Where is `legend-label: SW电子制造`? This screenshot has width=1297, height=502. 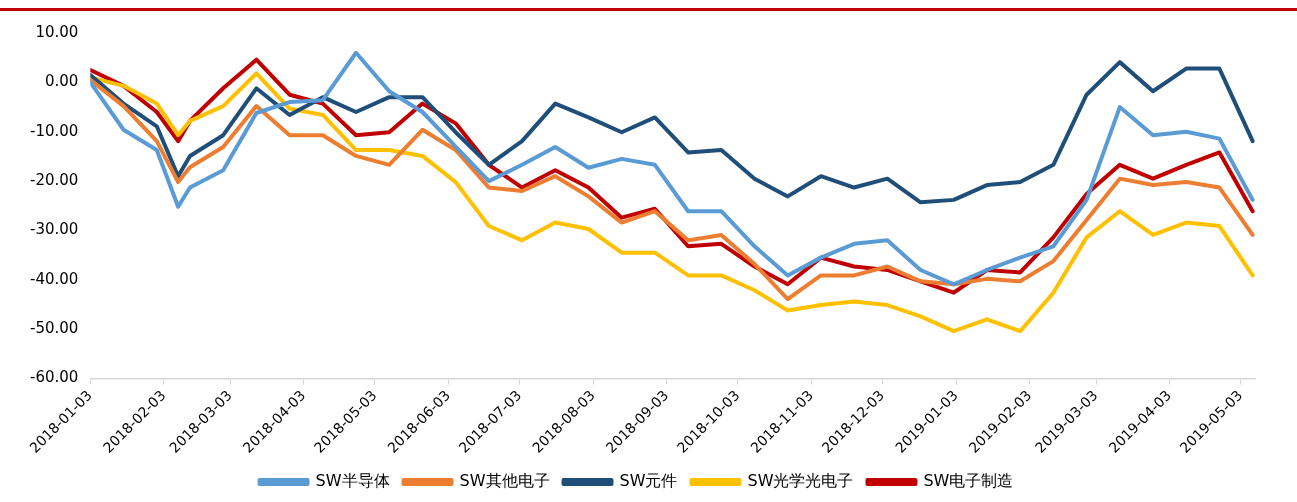 legend-label: SW电子制造 is located at coordinates (968, 481).